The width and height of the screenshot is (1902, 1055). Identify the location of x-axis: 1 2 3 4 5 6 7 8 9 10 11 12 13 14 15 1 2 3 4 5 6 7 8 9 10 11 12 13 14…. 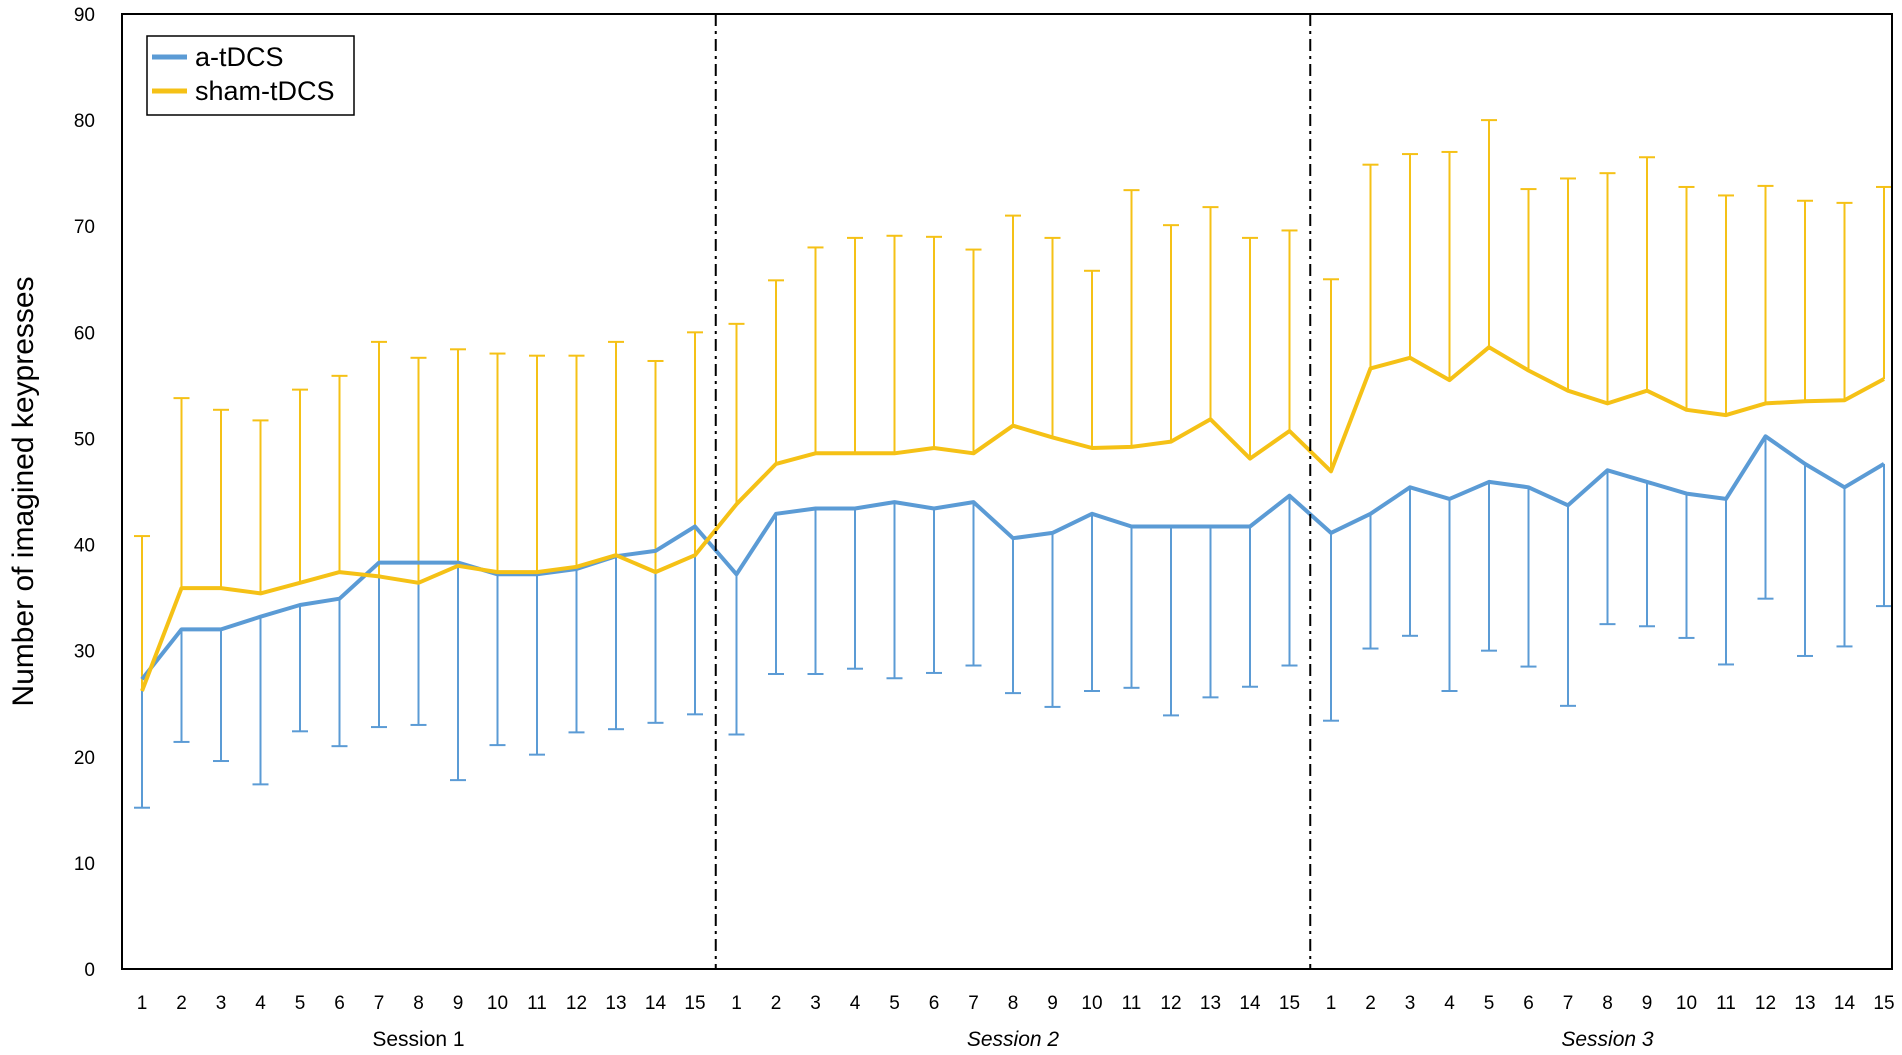
(1016, 1022).